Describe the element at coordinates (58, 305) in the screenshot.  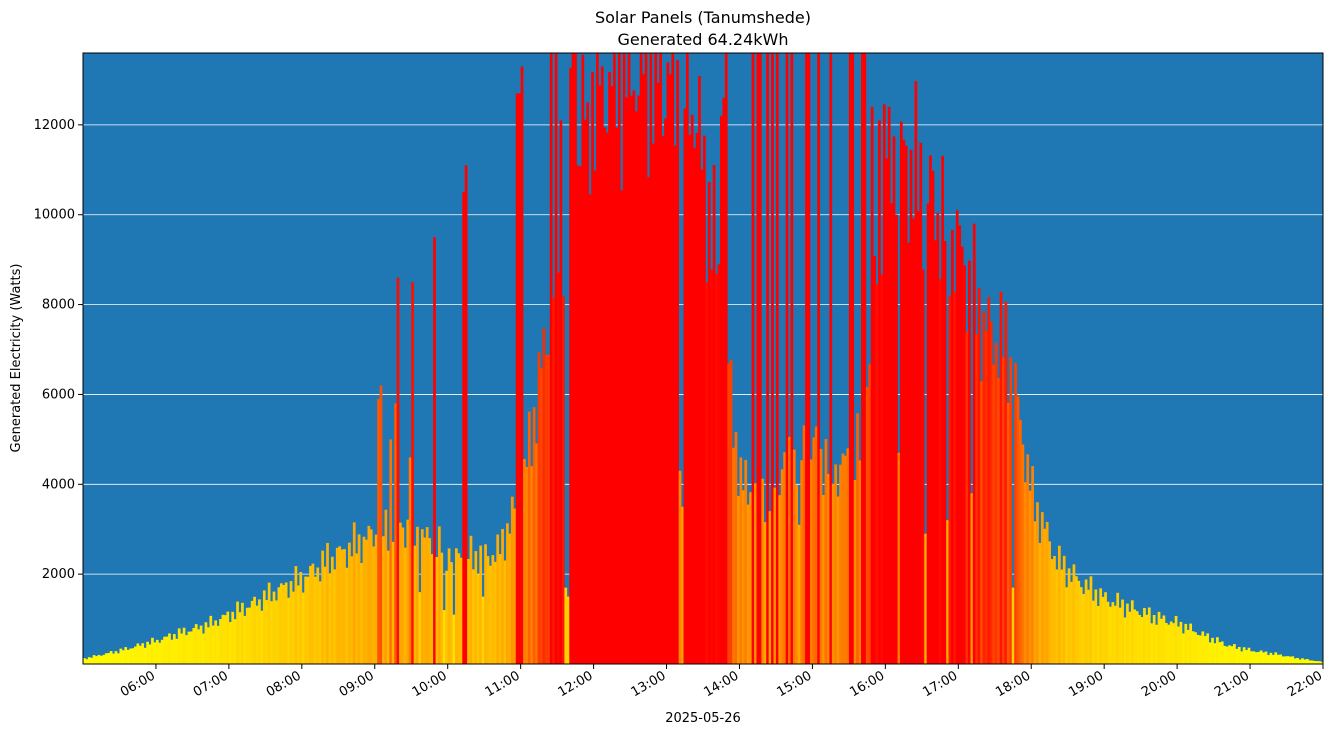
I see `y-tick-label: 8000` at that location.